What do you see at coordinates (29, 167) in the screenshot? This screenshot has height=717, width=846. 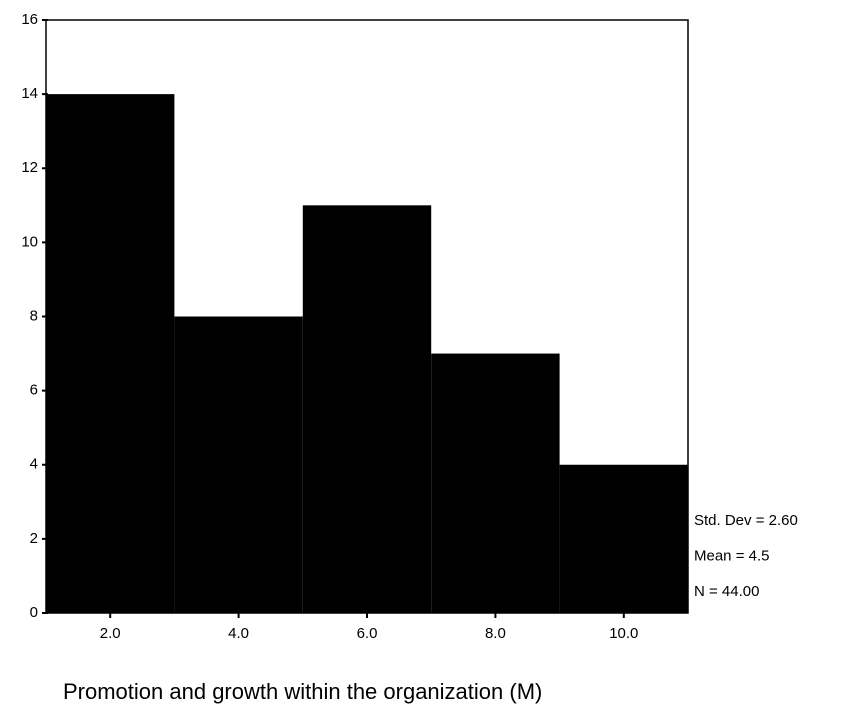 I see `y-tick-label: 12` at bounding box center [29, 167].